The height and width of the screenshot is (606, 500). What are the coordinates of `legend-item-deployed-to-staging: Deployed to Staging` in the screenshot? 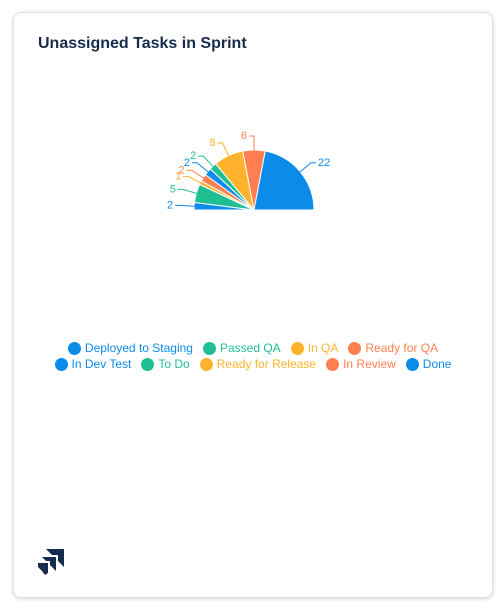 It's located at (130, 348).